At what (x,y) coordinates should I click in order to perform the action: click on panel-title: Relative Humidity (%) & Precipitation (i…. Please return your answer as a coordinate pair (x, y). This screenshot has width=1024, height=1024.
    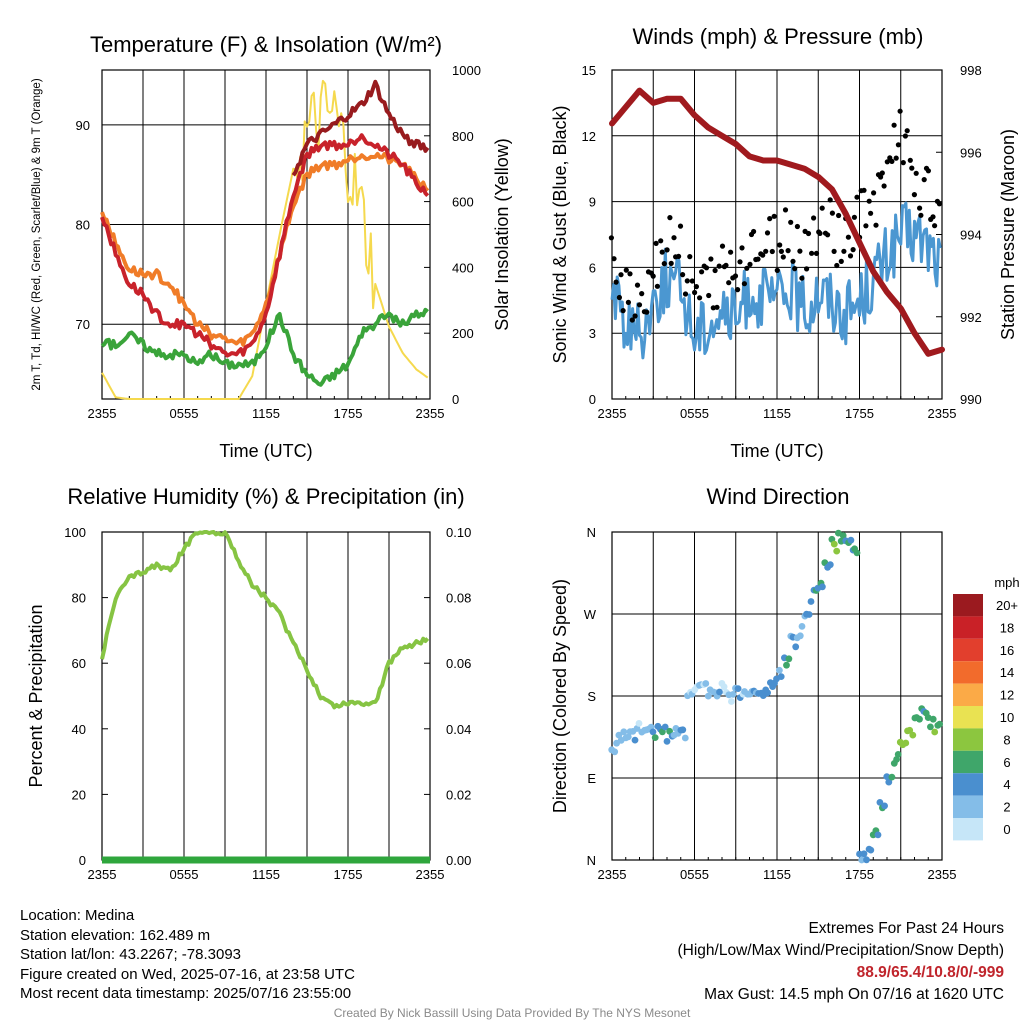
    Looking at the image, I should click on (265, 496).